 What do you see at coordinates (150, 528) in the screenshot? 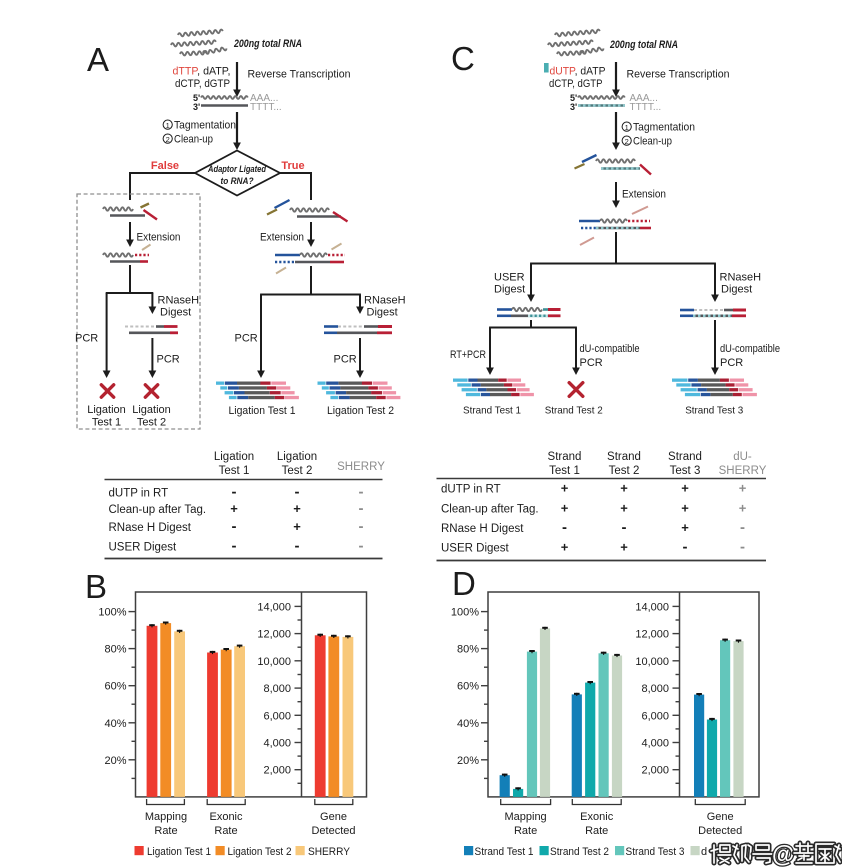
I see `svg-text: RNase H Digest` at bounding box center [150, 528].